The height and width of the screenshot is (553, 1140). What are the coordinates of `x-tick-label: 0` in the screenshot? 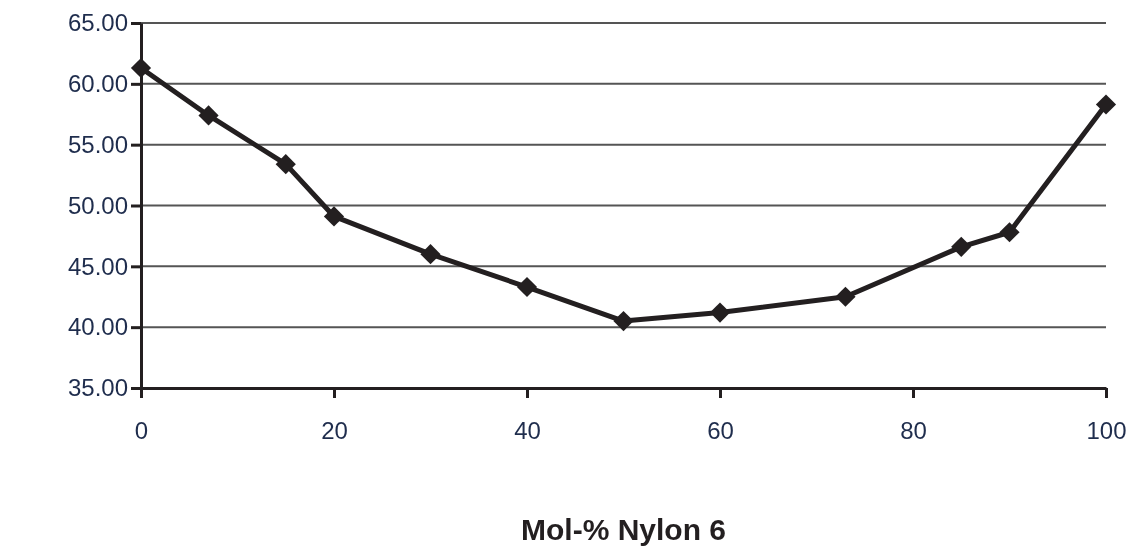 It's located at (141, 431).